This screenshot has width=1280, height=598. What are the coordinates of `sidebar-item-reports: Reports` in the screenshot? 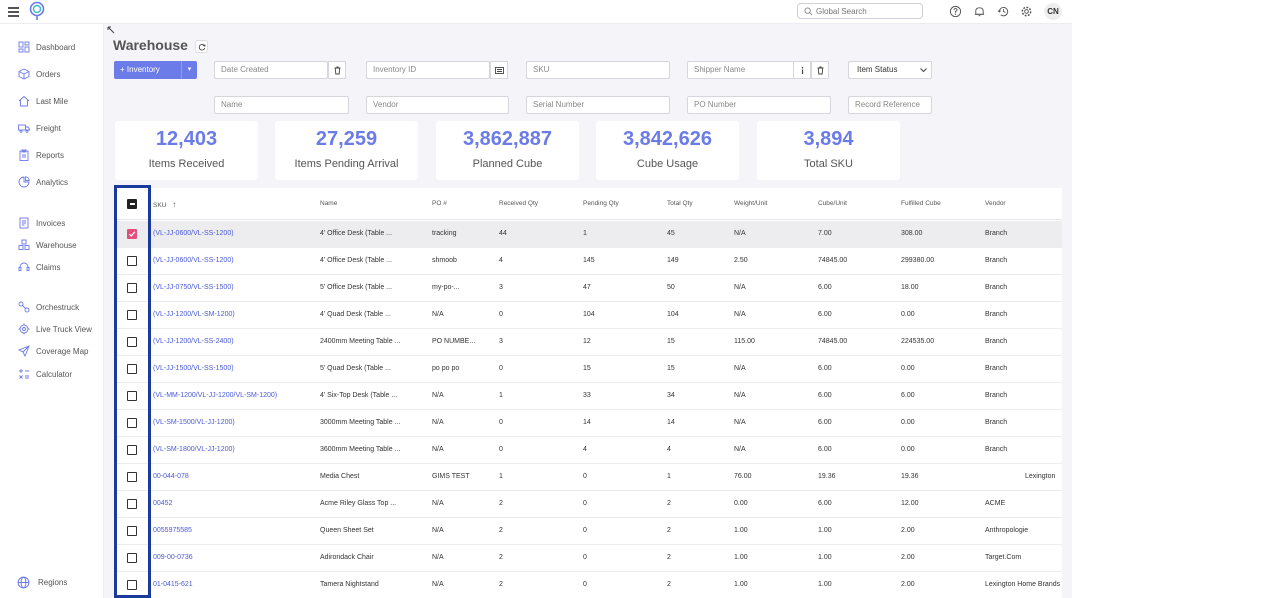 It's located at (41, 155).